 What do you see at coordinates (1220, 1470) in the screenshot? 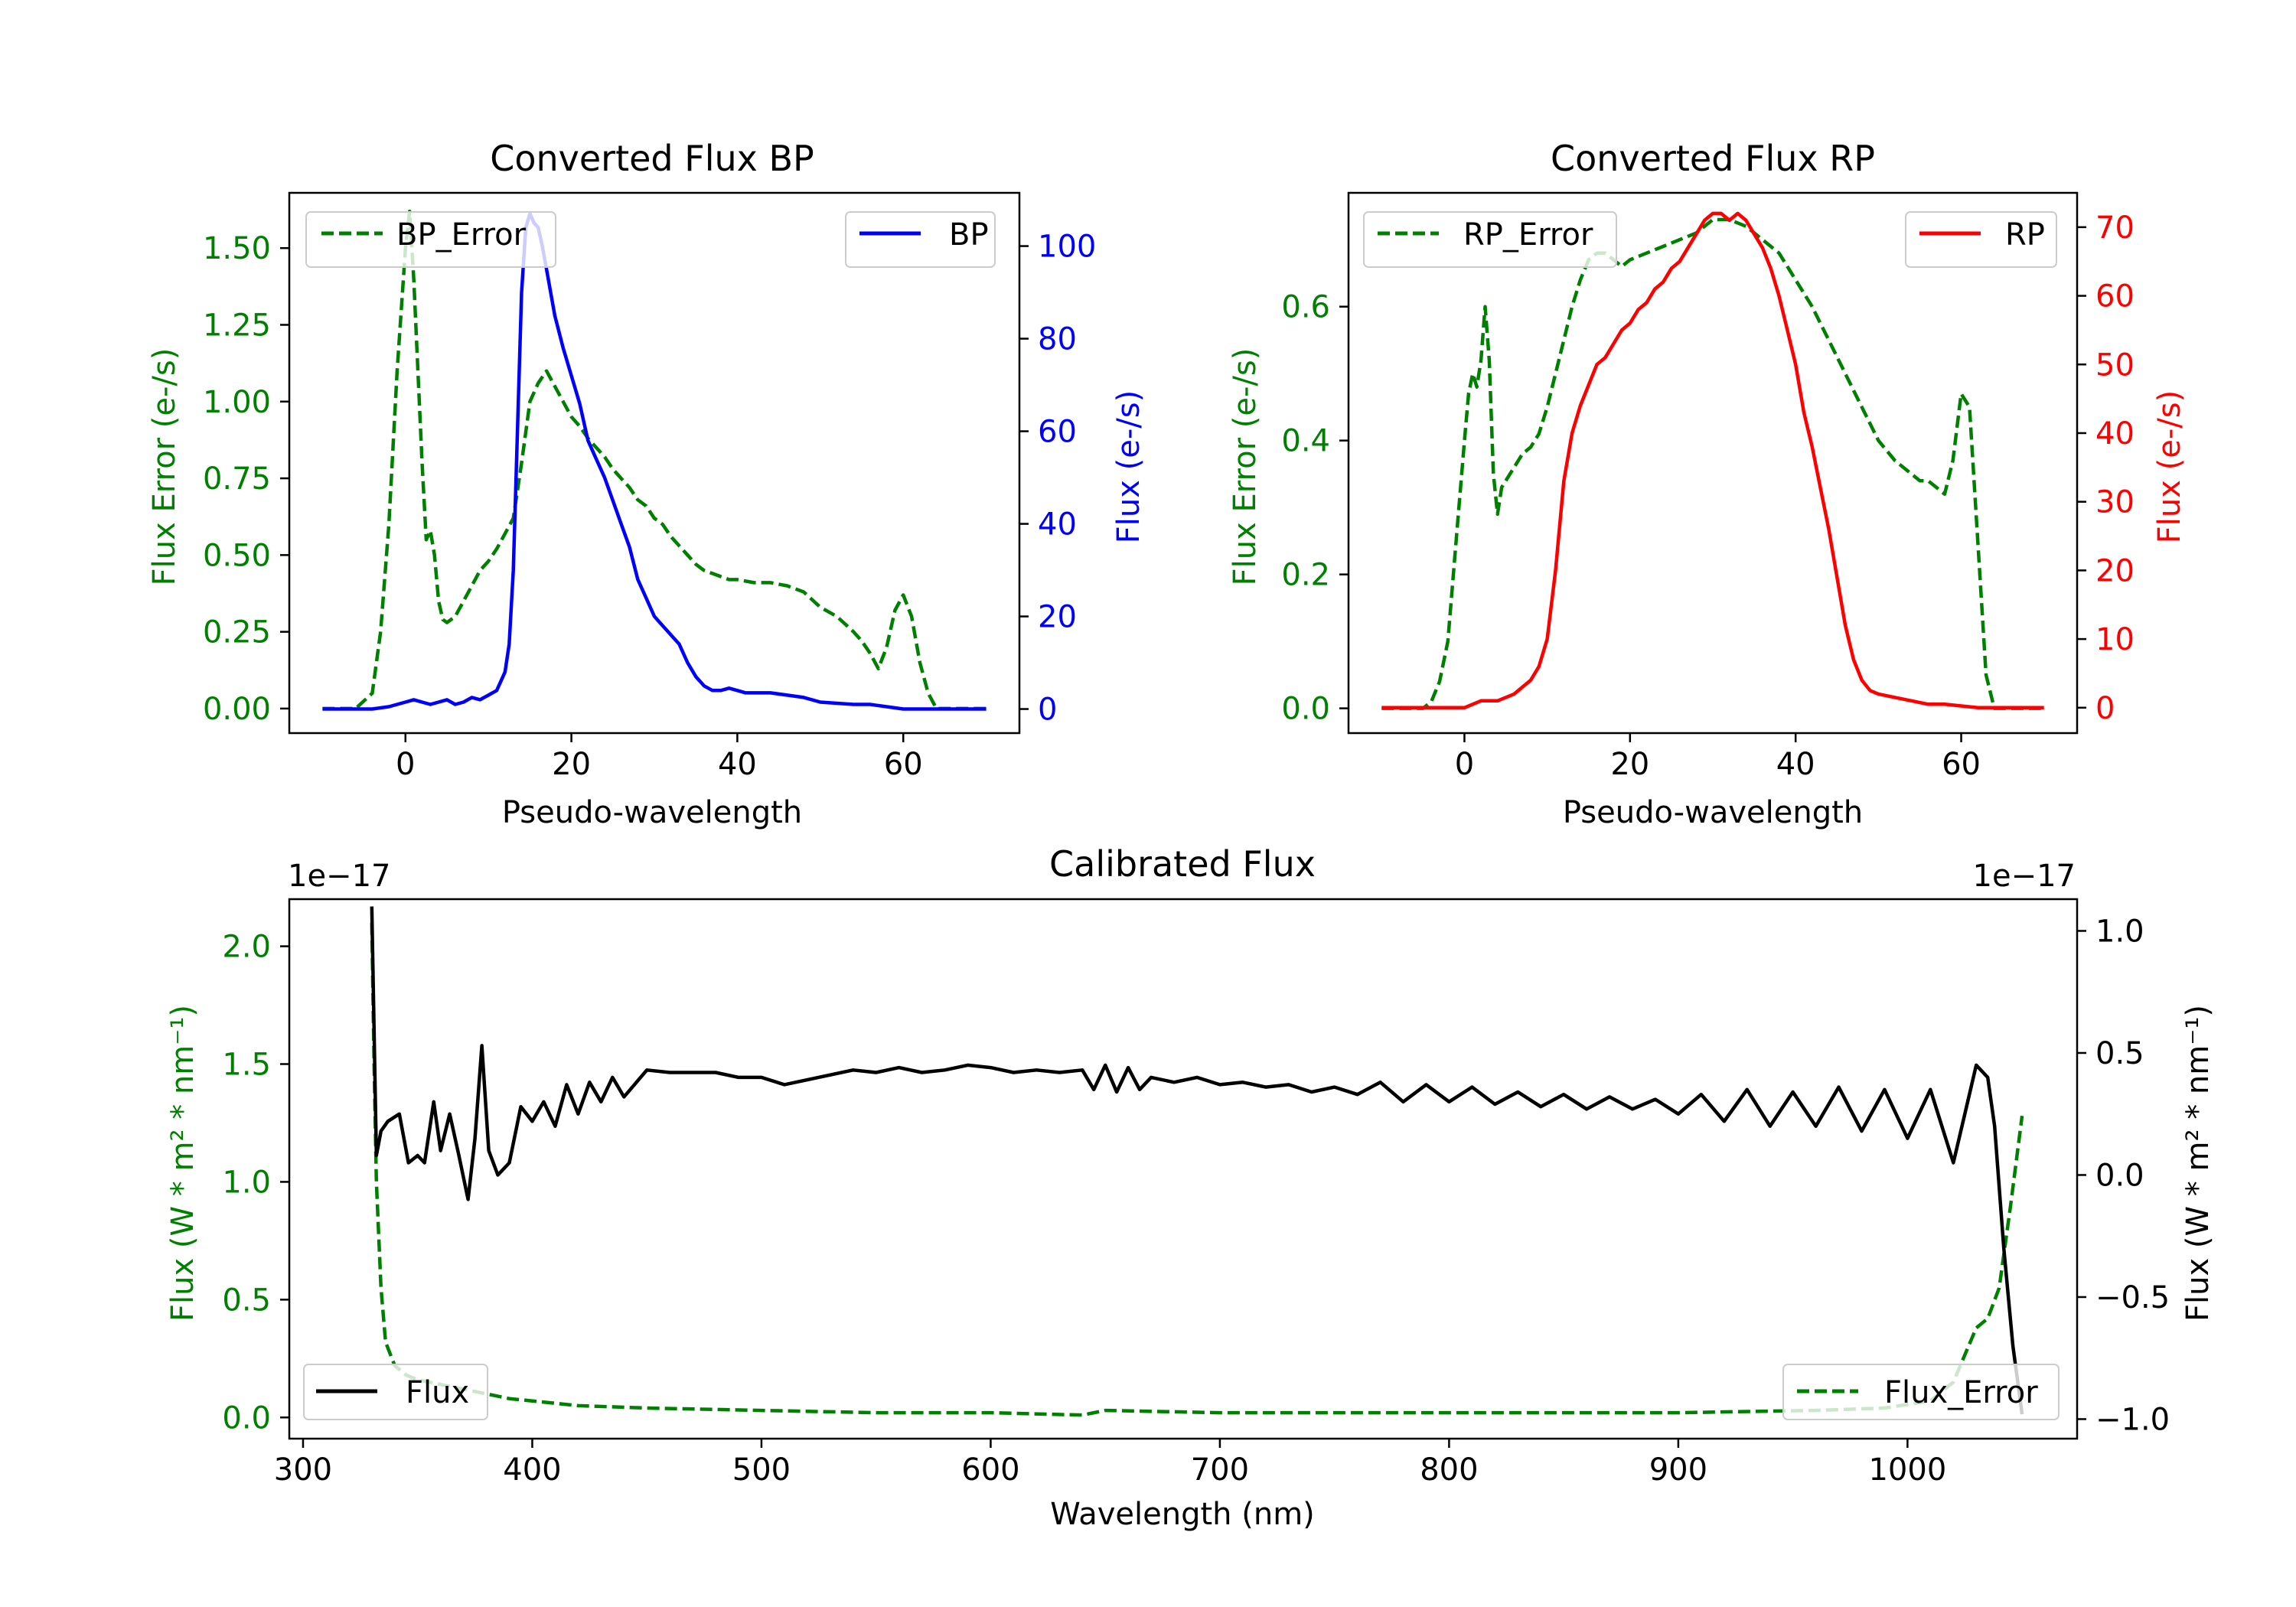
I see `x-tick-label: 700` at bounding box center [1220, 1470].